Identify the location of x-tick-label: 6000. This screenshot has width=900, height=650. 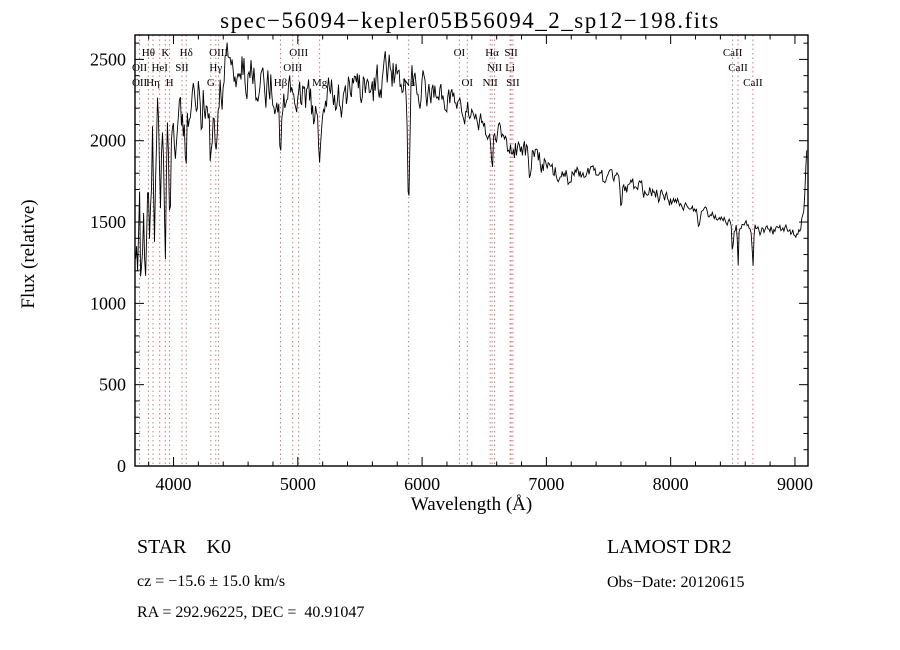
(422, 484).